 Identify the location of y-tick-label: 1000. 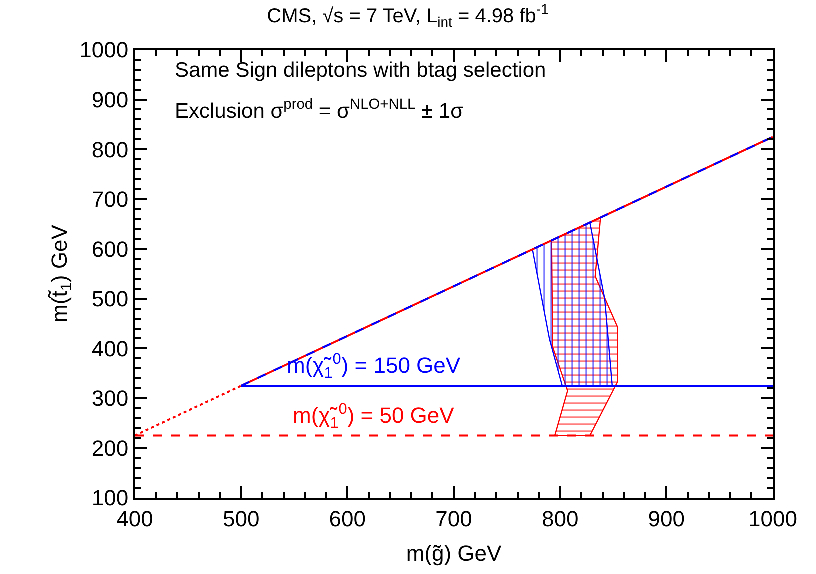
(104, 50).